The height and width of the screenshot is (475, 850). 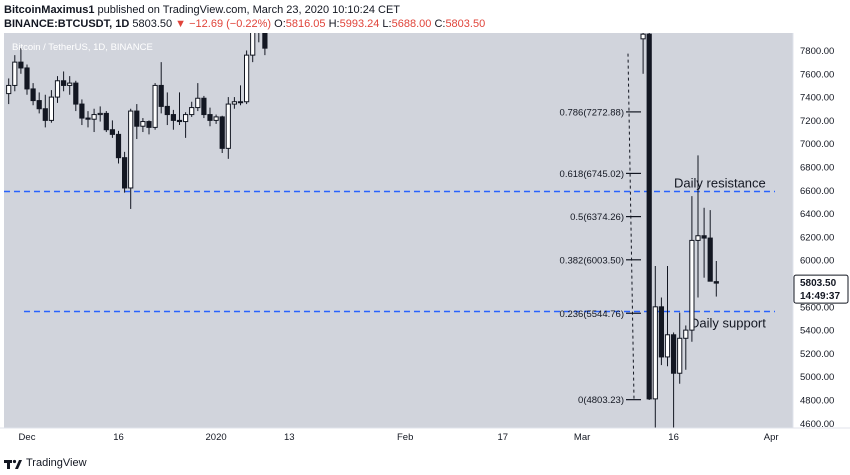 What do you see at coordinates (817, 401) in the screenshot?
I see `y-tick-label-1: 4800.00` at bounding box center [817, 401].